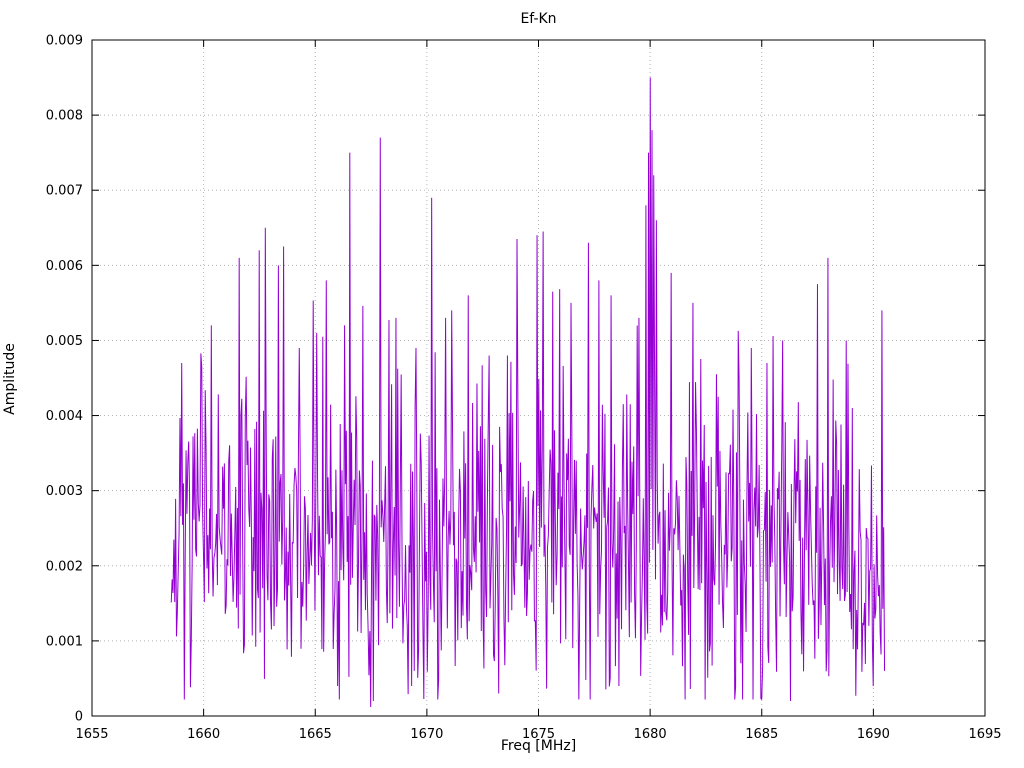 The height and width of the screenshot is (768, 1024). Describe the element at coordinates (426, 734) in the screenshot. I see `x-tick-label: 1670` at that location.